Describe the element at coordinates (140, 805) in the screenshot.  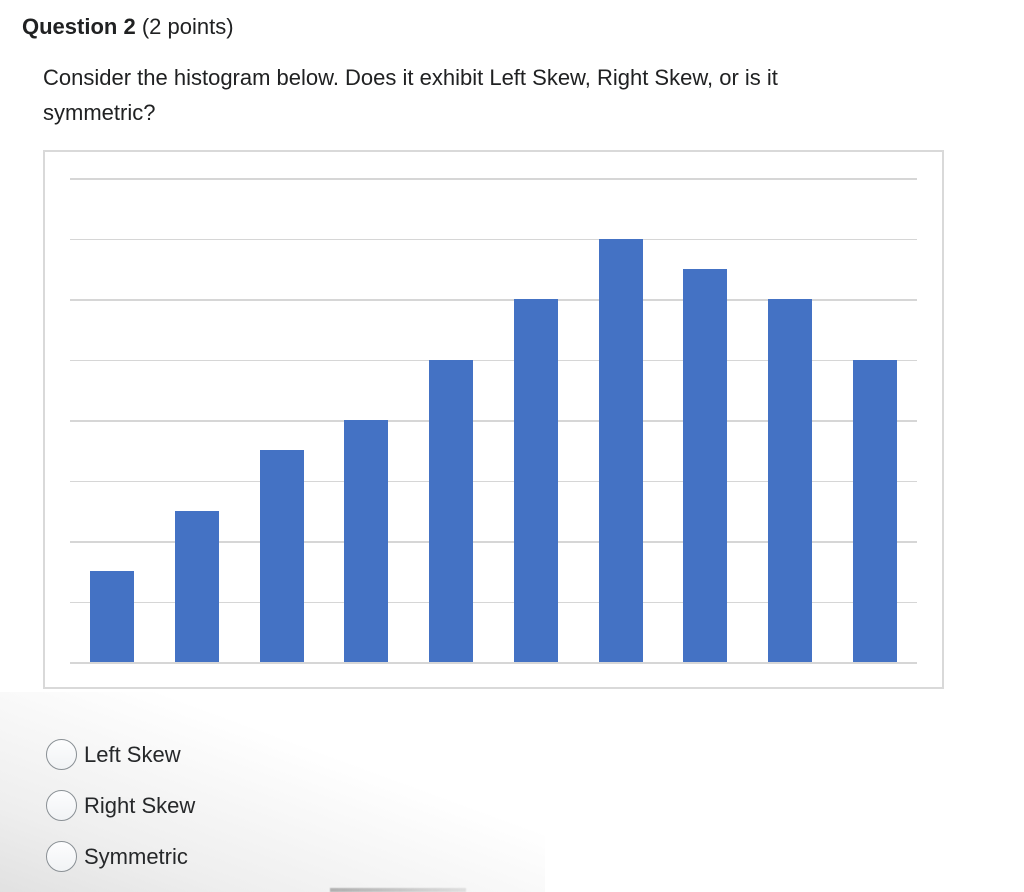
I see `radio-label-right-skew: Right Skew` at that location.